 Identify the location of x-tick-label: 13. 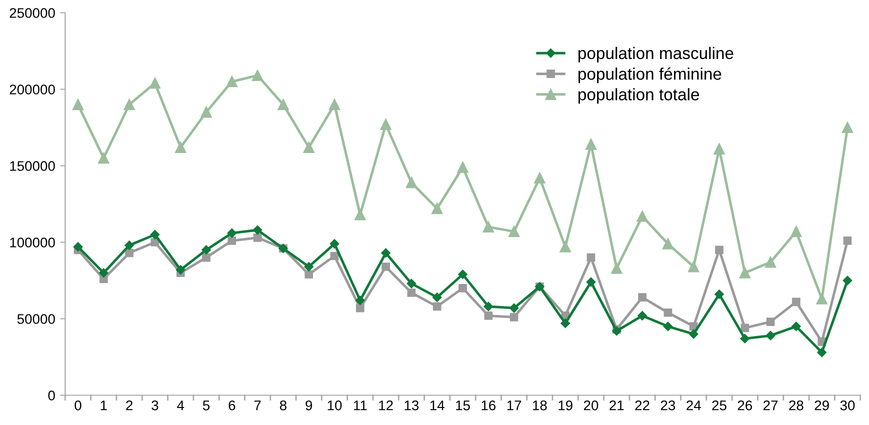
(411, 405).